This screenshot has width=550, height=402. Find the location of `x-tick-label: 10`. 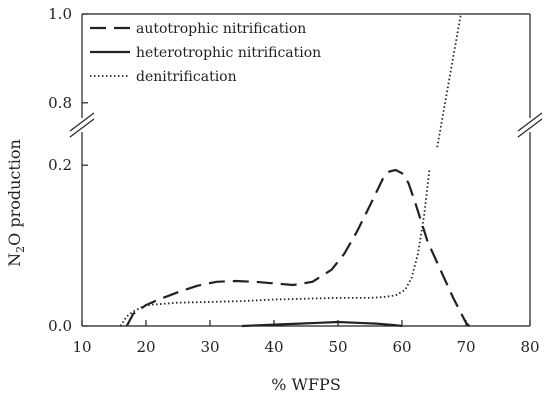

x-tick-label: 10 is located at coordinates (81, 347).